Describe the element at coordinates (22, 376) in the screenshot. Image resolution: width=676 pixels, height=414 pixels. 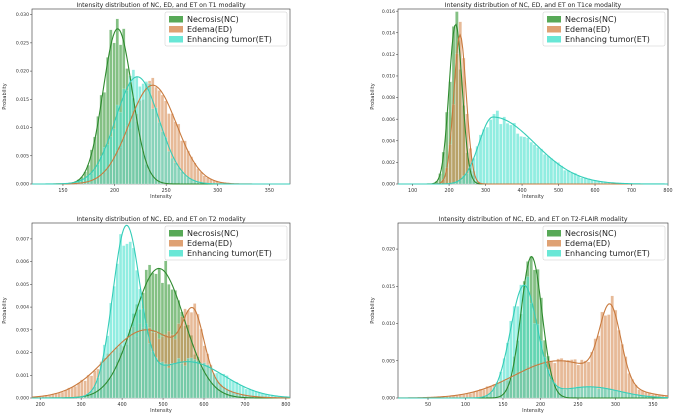
I see `y-tick-label: 0.001` at that location.